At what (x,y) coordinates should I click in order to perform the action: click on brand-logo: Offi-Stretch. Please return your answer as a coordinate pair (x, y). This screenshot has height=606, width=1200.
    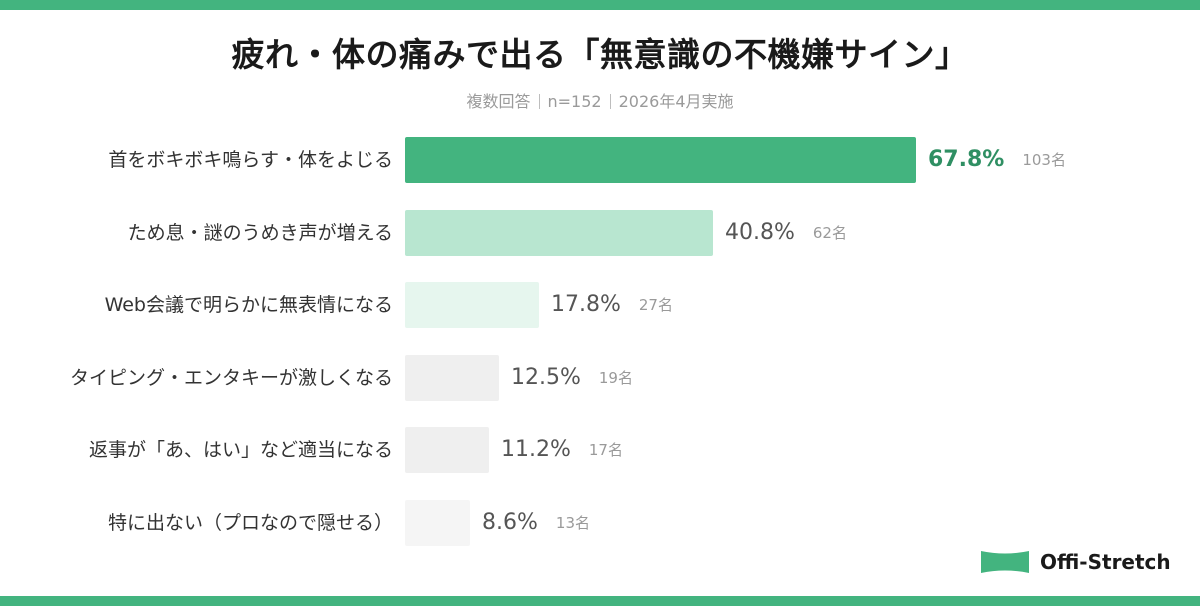
    Looking at the image, I should click on (1075, 562).